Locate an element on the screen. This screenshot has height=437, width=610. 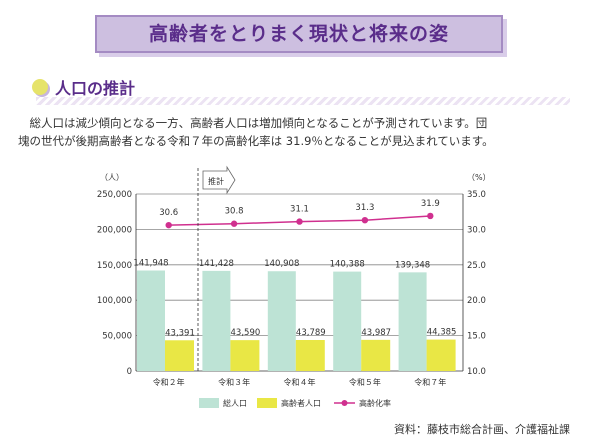
data-label-total: 141,428 is located at coordinates (216, 264).